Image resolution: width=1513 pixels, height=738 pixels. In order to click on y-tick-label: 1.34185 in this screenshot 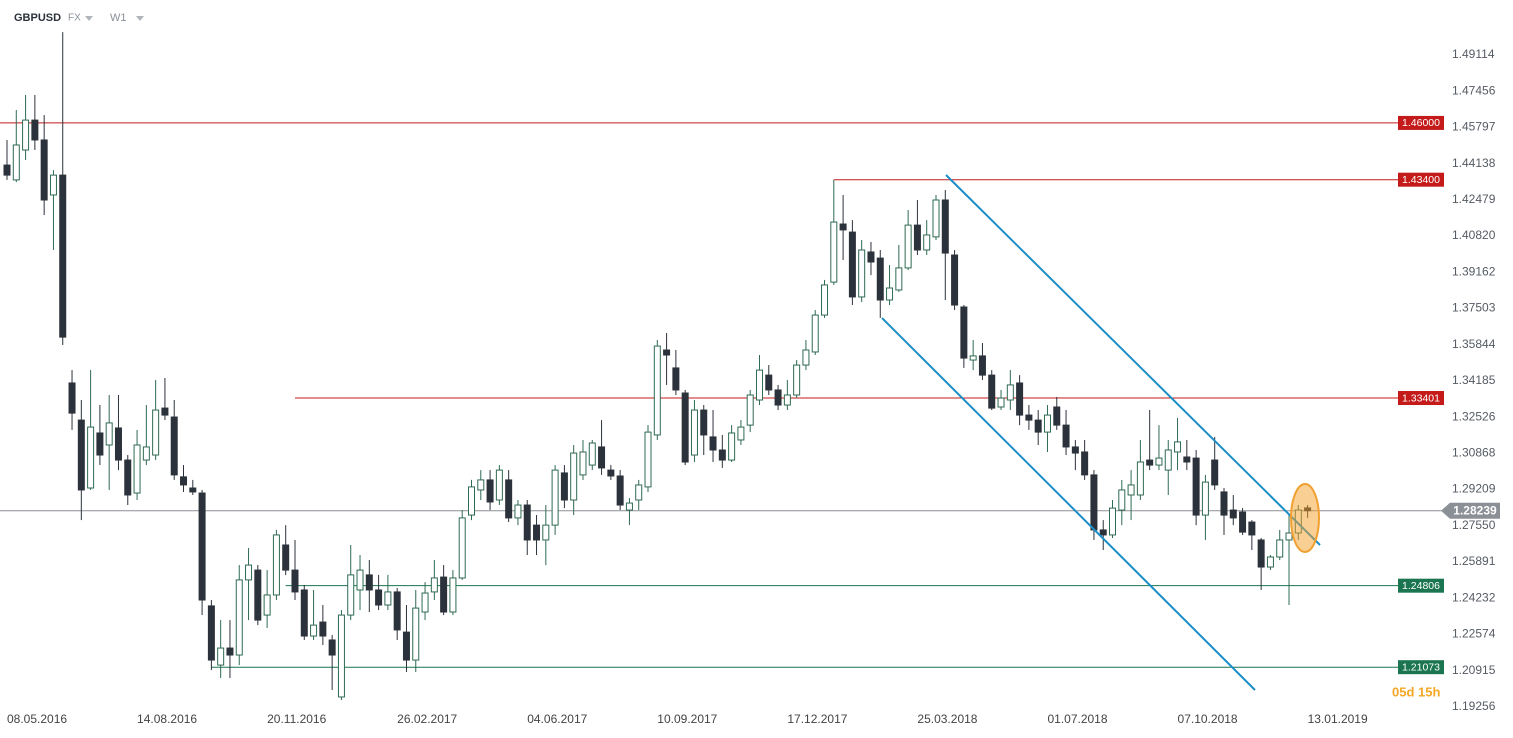, I will do `click(1474, 380)`.